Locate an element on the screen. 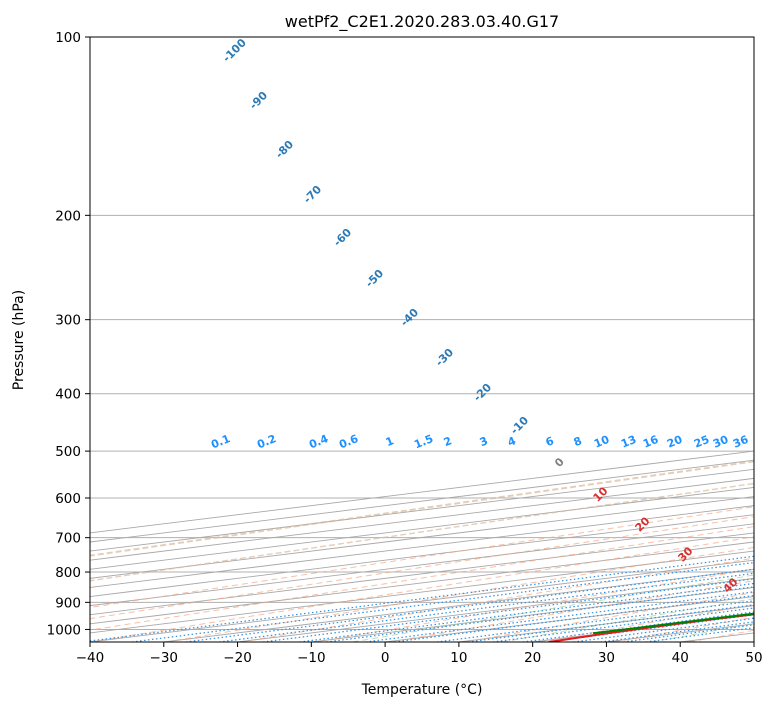 Image resolution: width=775 pixels, height=708 pixels. mixing-ratio-label: 0.2 is located at coordinates (266, 441).